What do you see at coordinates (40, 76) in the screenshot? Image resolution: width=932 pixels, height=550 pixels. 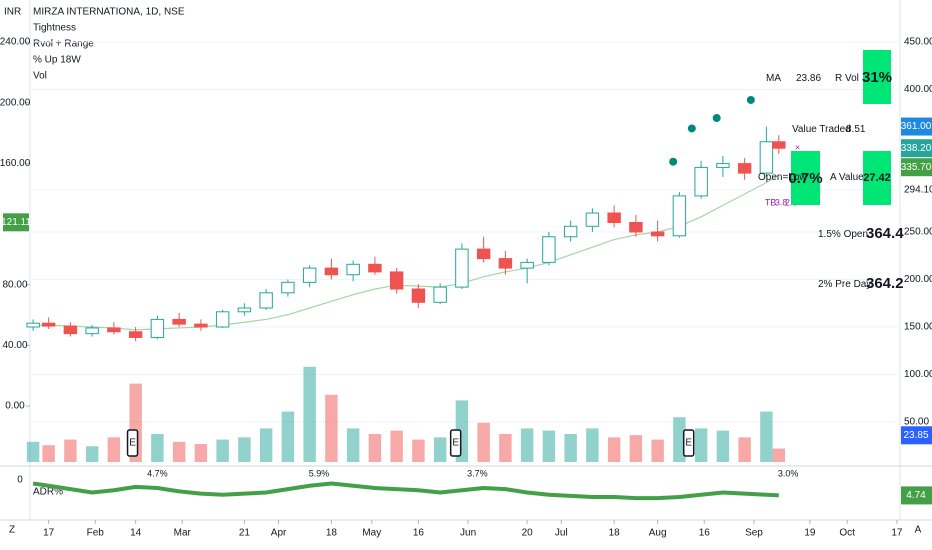 I see `indicator-label: Vol` at bounding box center [40, 76].